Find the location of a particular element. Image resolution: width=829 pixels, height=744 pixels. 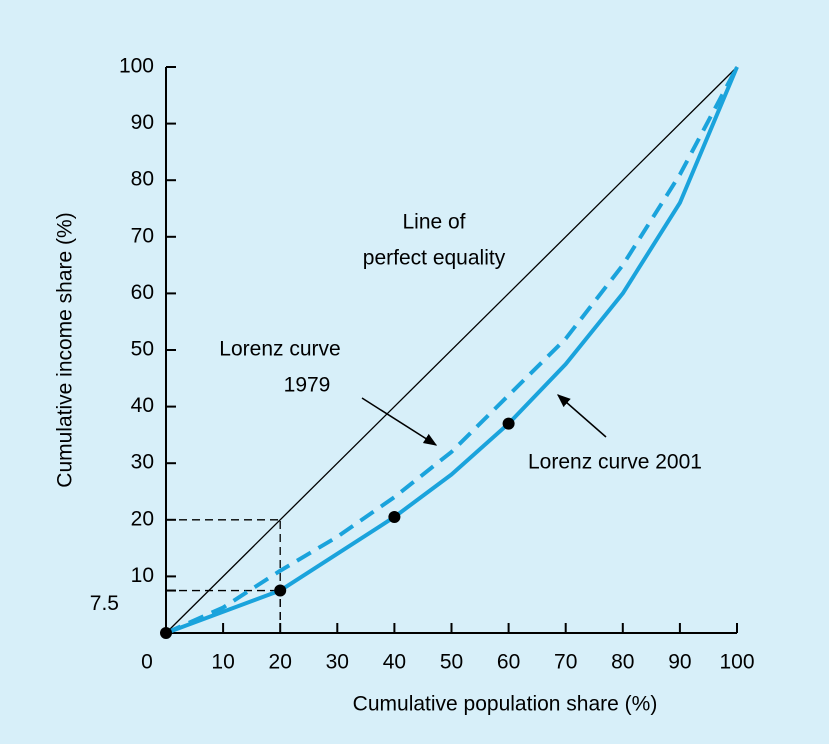

annotation: perfect equality is located at coordinates (434, 258).